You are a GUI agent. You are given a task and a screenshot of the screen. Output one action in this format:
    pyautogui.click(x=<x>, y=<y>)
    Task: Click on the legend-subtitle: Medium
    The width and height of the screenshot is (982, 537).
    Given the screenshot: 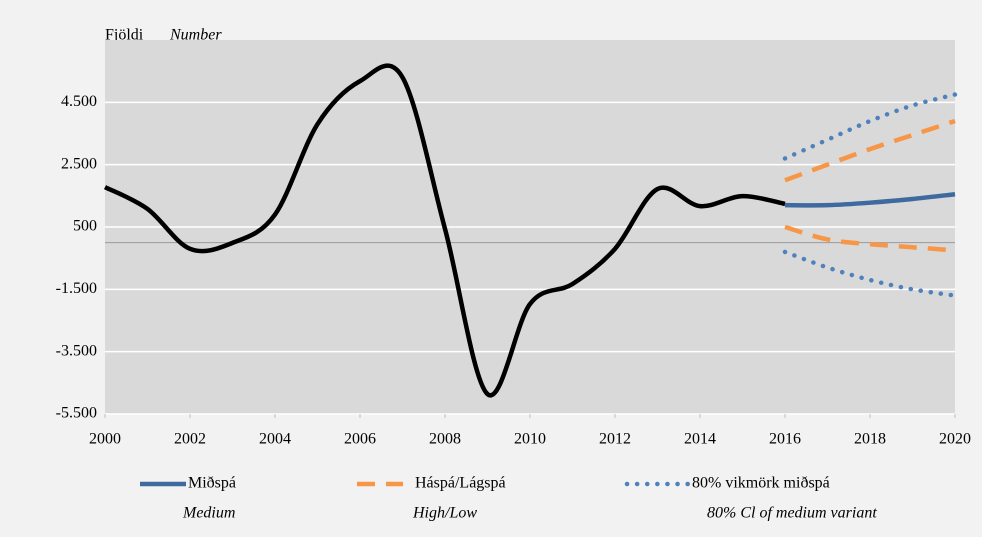 What is the action you would take?
    pyautogui.click(x=208, y=513)
    